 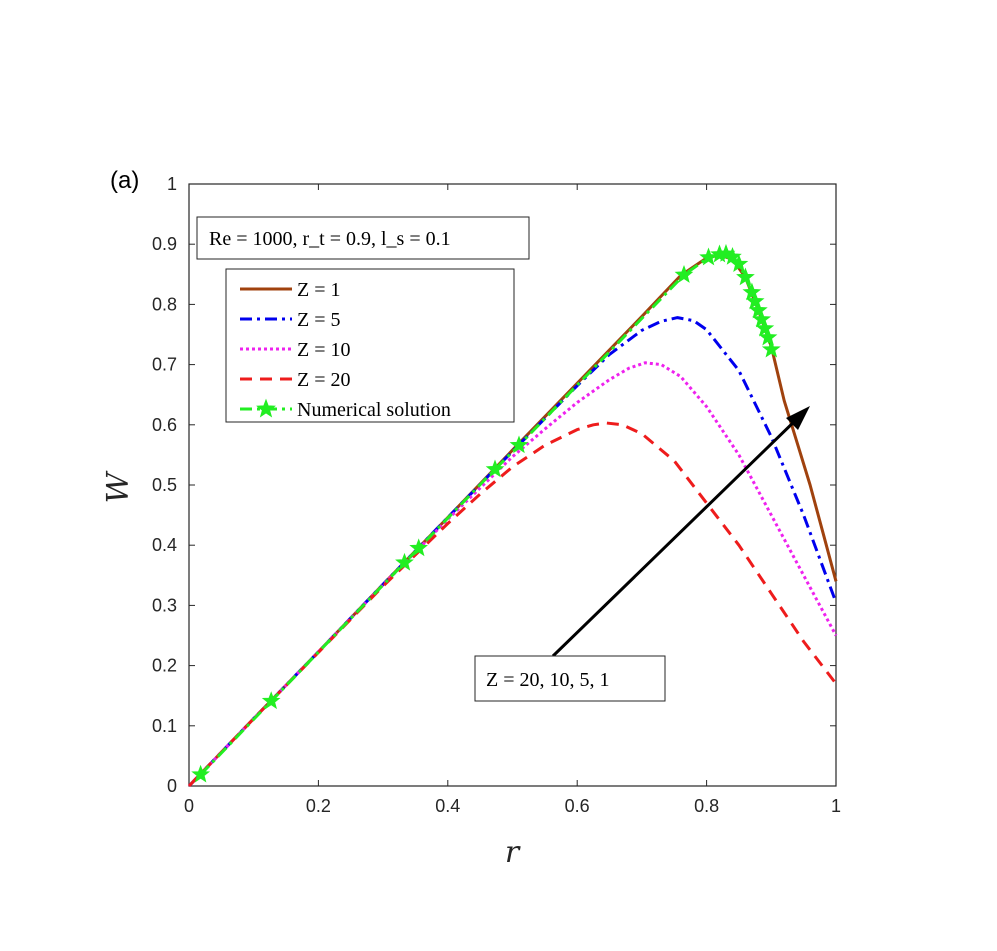 What do you see at coordinates (324, 380) in the screenshot?
I see `legend-label: Z = 20` at bounding box center [324, 380].